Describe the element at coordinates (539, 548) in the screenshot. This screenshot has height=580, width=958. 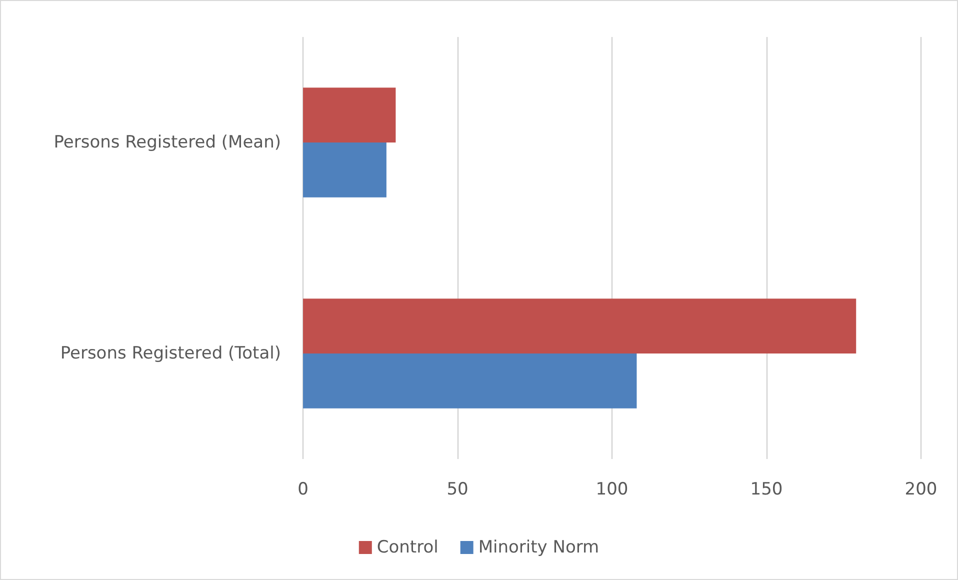
I see `legend-label: Minority Norm` at that location.